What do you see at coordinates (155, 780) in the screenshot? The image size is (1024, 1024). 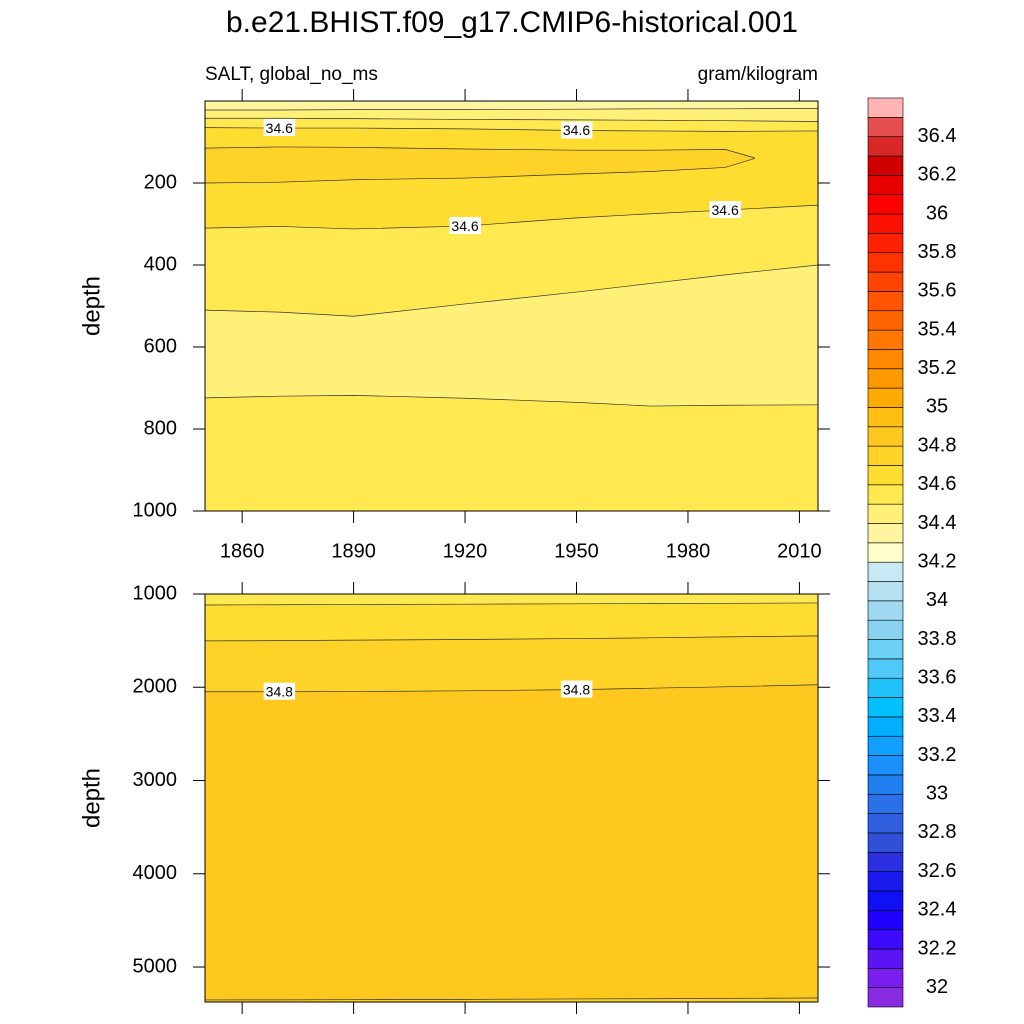 I see `y-tick-label: 3000` at bounding box center [155, 780].